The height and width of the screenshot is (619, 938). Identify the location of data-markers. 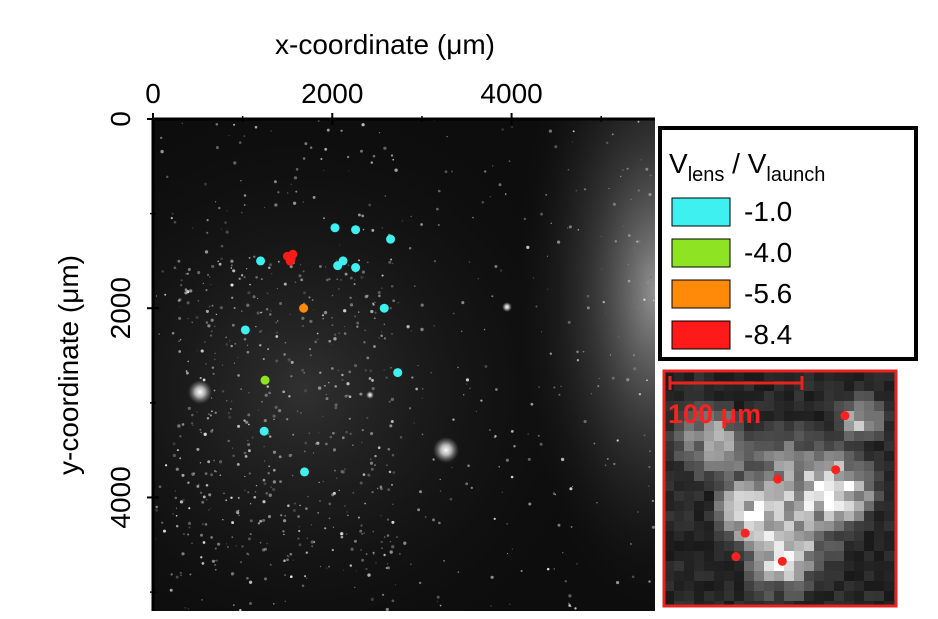
(321, 350).